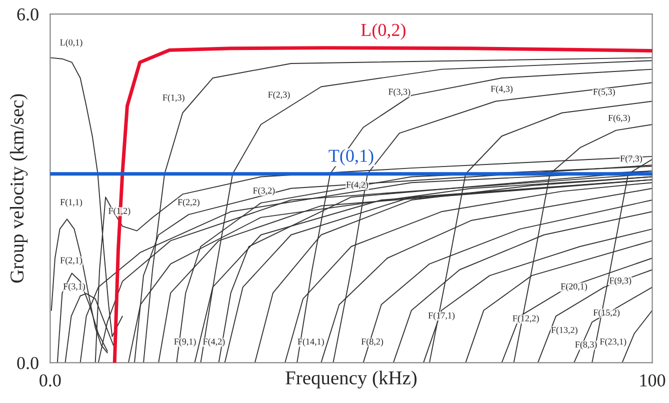  I want to click on annotation: F(1,2), so click(119, 212).